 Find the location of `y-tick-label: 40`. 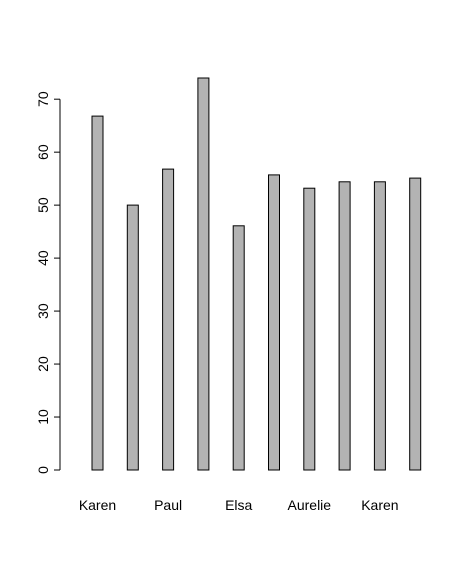

y-tick-label: 40 is located at coordinates (43, 258).